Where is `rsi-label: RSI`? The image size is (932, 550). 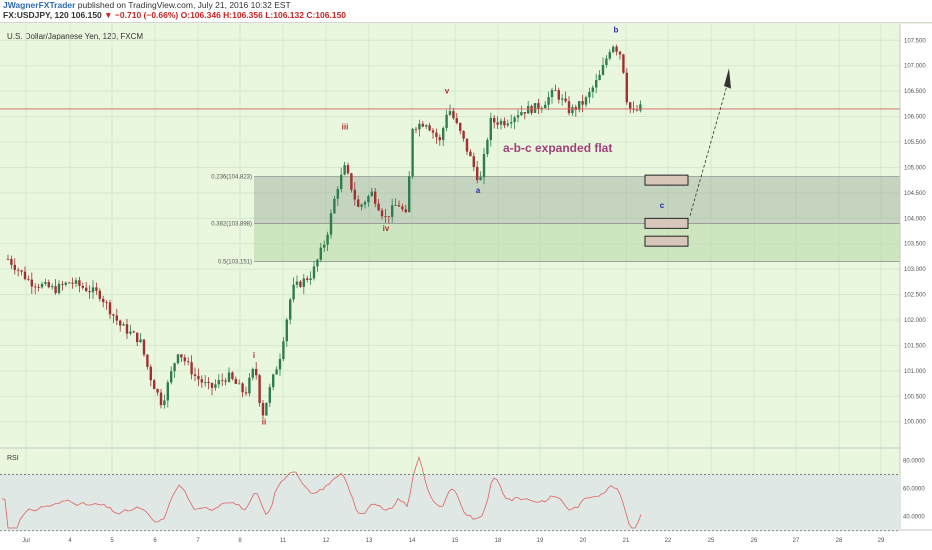 rsi-label: RSI is located at coordinates (13, 458).